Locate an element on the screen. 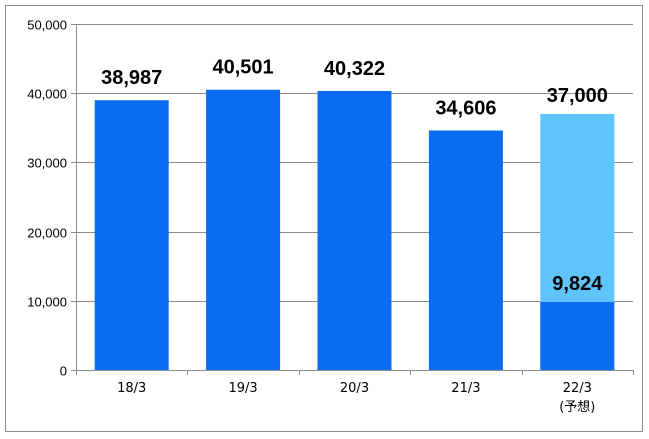  y-tick-label: 10,000 is located at coordinates (47, 302).